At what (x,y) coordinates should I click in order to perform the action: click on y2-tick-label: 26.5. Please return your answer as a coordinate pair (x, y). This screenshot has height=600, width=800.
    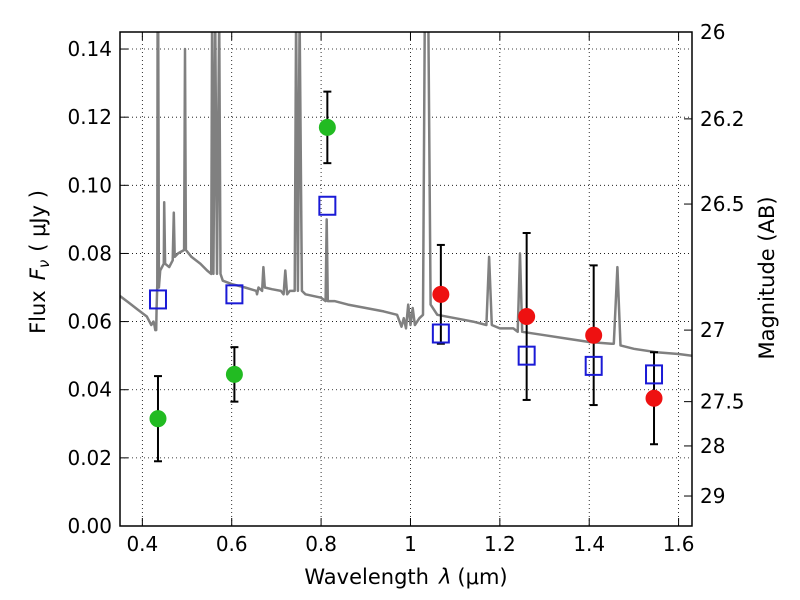
    Looking at the image, I should click on (722, 204).